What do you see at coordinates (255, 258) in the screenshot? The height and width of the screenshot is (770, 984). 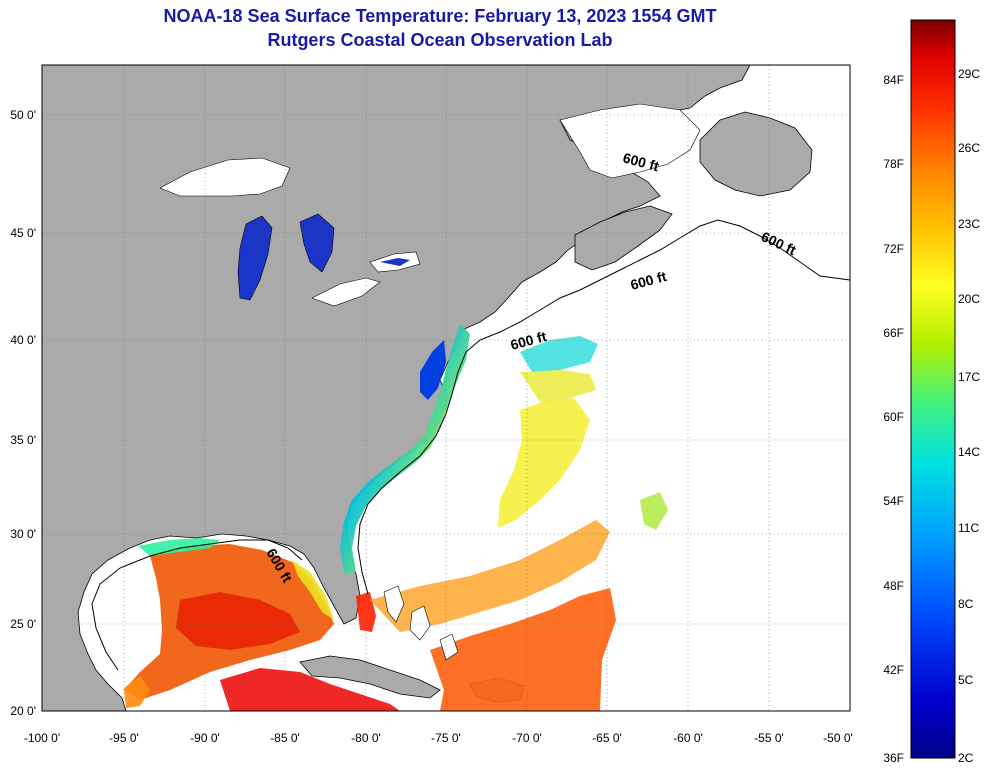 I see `lake-michigan` at bounding box center [255, 258].